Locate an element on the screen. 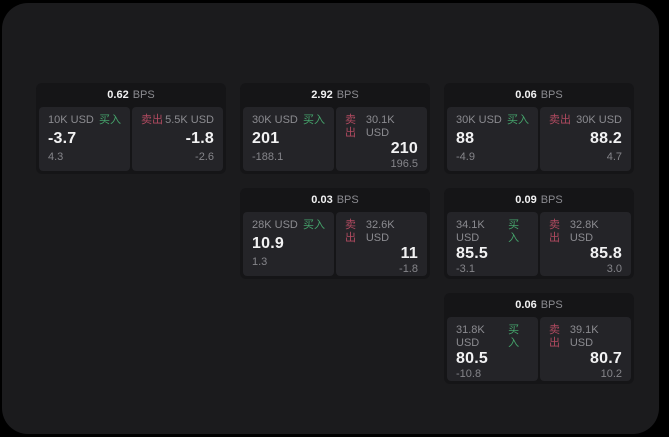 This screenshot has width=669, height=437. sell-panel-header: 卖出 30K USD is located at coordinates (585, 120).